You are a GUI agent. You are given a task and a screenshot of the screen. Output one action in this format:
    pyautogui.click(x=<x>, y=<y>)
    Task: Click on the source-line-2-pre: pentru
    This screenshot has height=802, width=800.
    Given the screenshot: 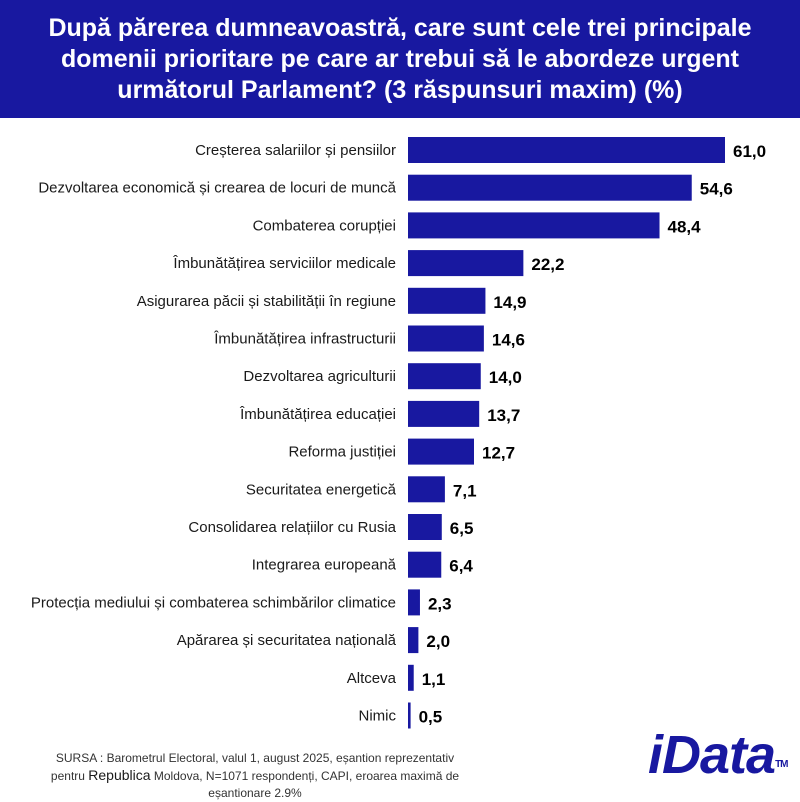 What is the action you would take?
    pyautogui.click(x=69, y=776)
    